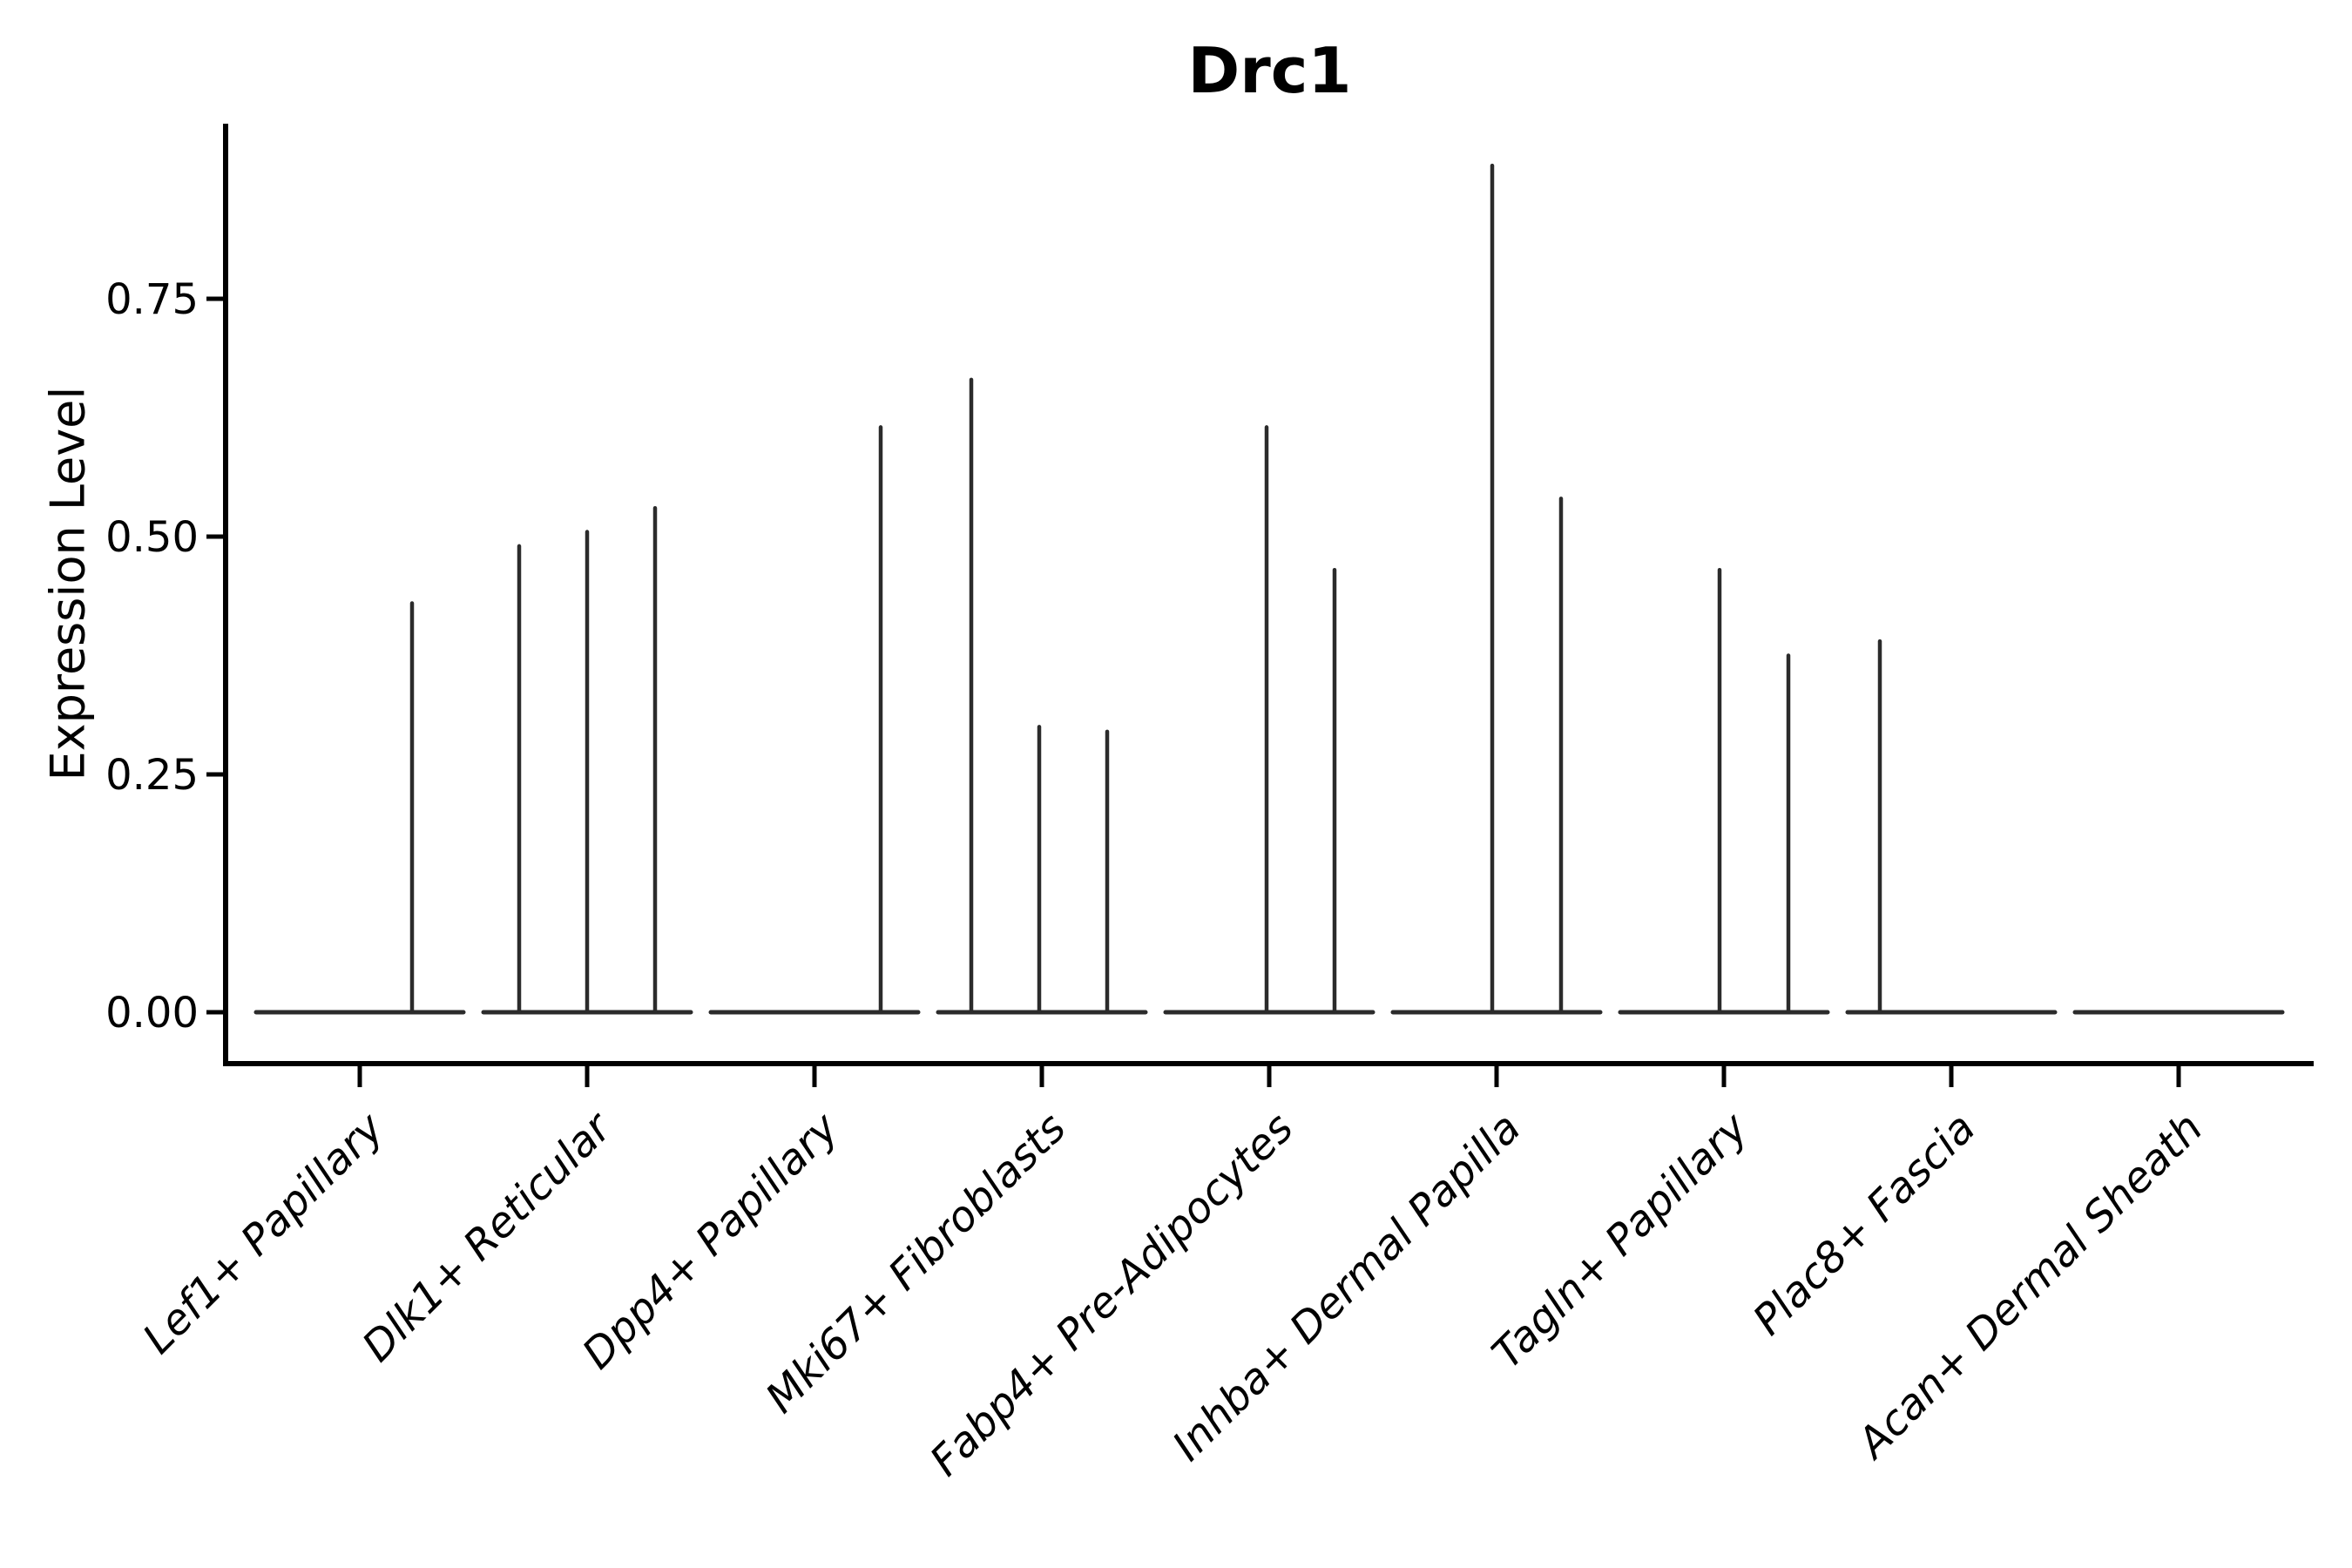  I want to click on x-tick-label: Plac8+ Fascia, so click(1865, 1224).